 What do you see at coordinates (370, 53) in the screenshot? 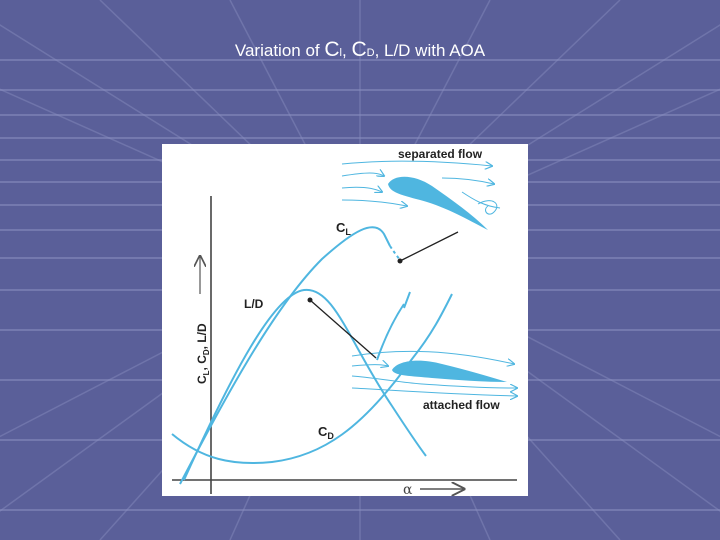
I see `title-cd-subscript: D` at bounding box center [370, 53].